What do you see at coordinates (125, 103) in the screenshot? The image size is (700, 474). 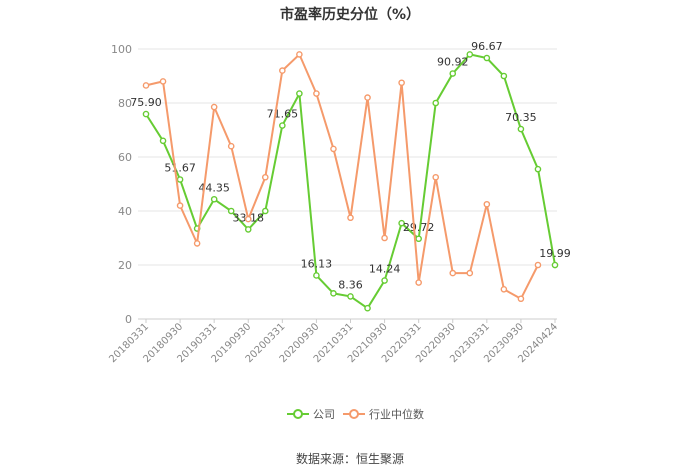 I see `y-tick-label: 80` at bounding box center [125, 103].